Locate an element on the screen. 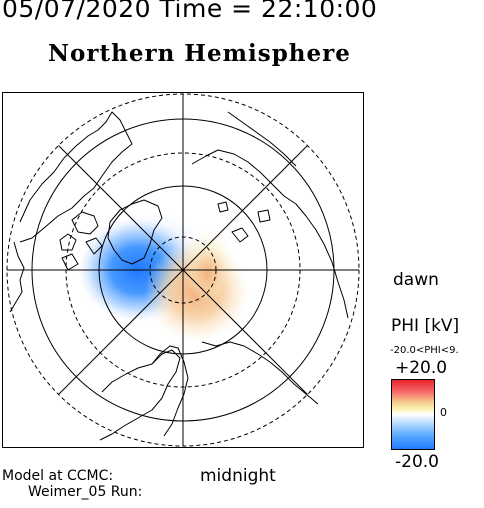 This screenshot has width=484, height=508. colorbar-range-note: -20.0<PHI<9. is located at coordinates (424, 350).